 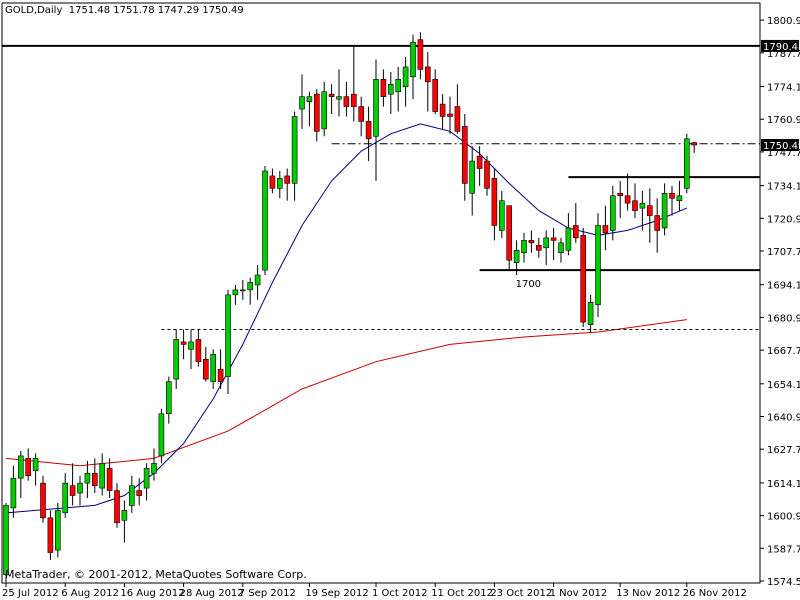 What do you see at coordinates (462, 593) in the screenshot?
I see `x-tick-label: 11 Oct 2012` at bounding box center [462, 593].